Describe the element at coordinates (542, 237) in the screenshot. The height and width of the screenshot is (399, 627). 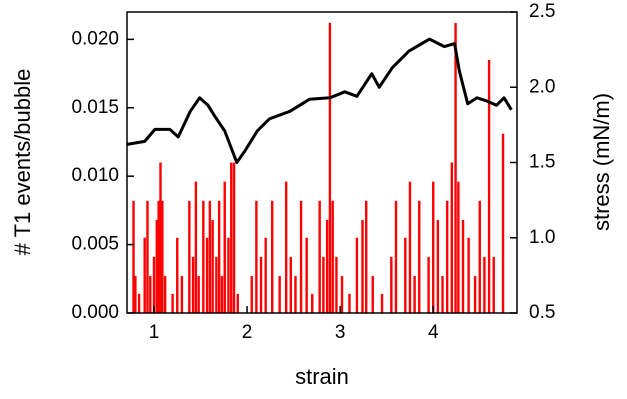
I see `y2-tick-label: 1.0` at that location.